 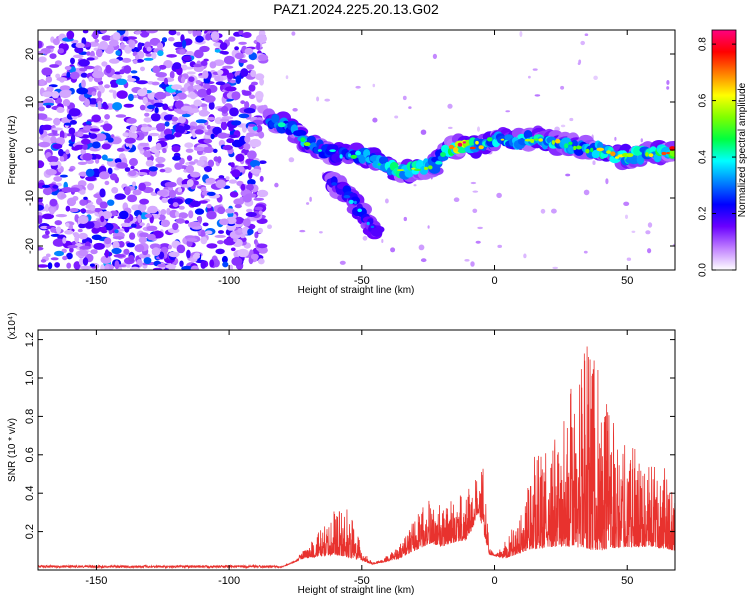 I want to click on x-tick-label: 0, so click(x=494, y=581).